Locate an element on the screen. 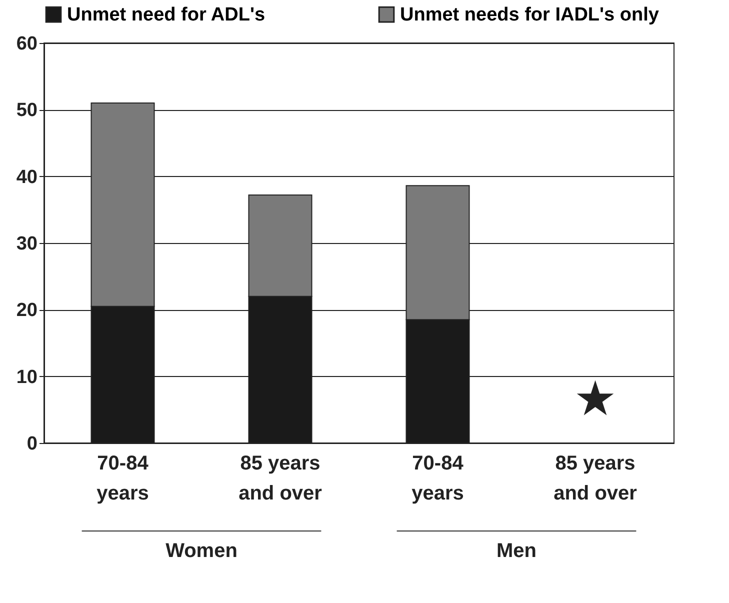 The image size is (729, 603). y-tick-label: 50 is located at coordinates (27, 111).